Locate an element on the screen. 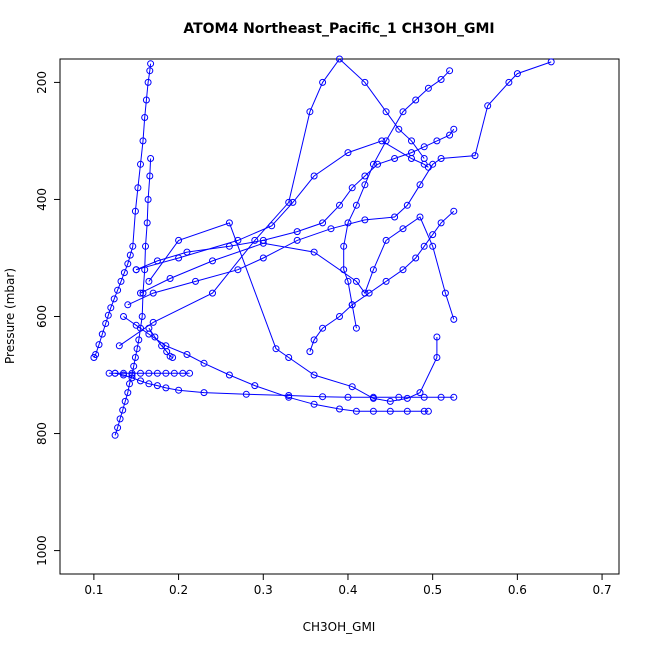 This screenshot has height=655, width=650. y-tick-label: 600 is located at coordinates (42, 316).